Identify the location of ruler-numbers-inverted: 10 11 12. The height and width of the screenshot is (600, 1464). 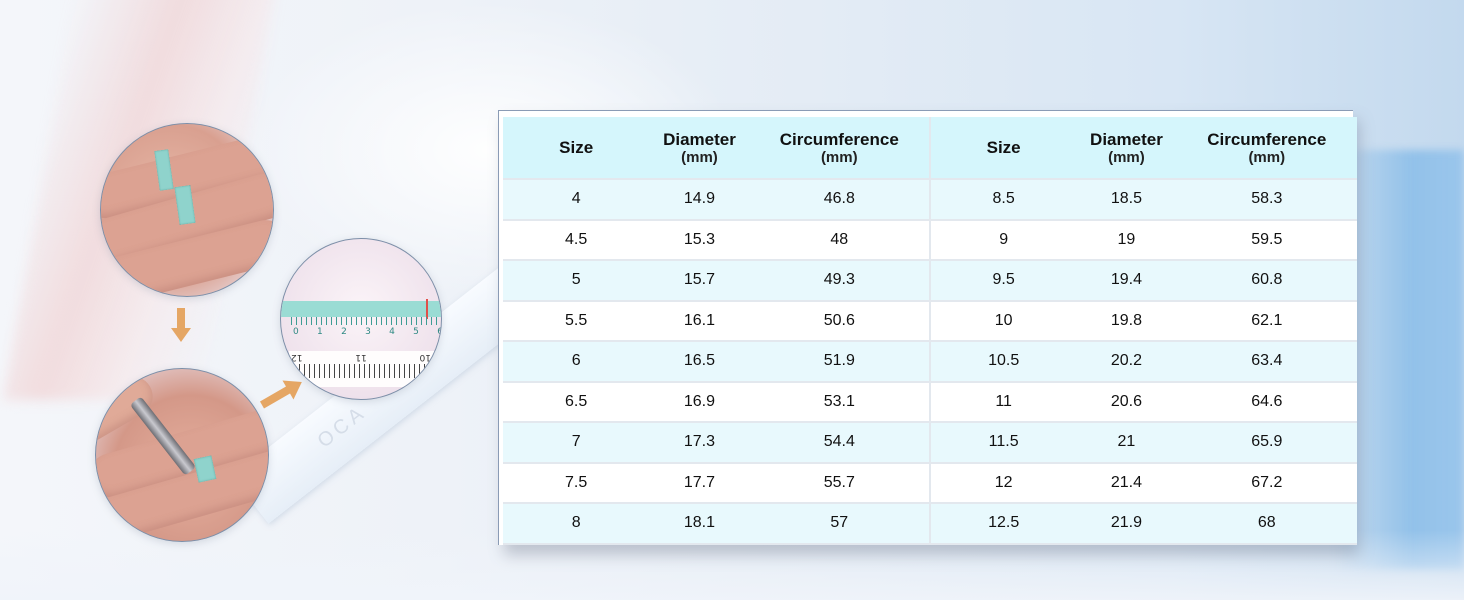
(361, 357).